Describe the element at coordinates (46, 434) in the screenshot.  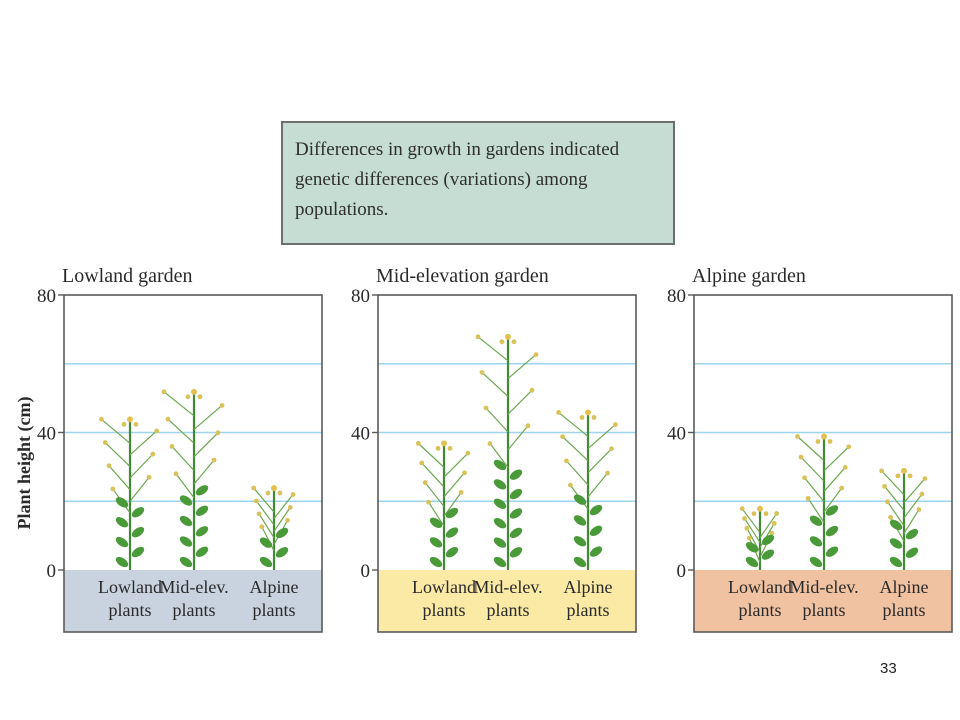
I see `y-tick-label: 40` at that location.